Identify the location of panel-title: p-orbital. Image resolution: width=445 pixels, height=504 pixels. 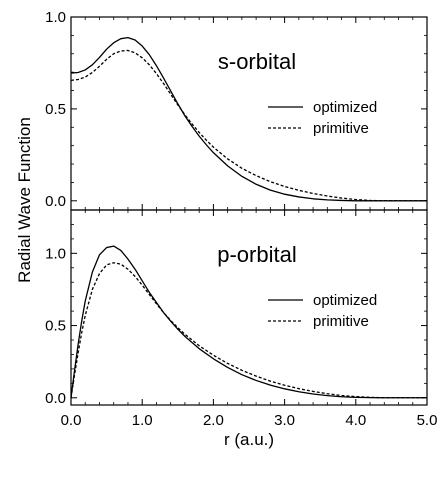
(256, 254).